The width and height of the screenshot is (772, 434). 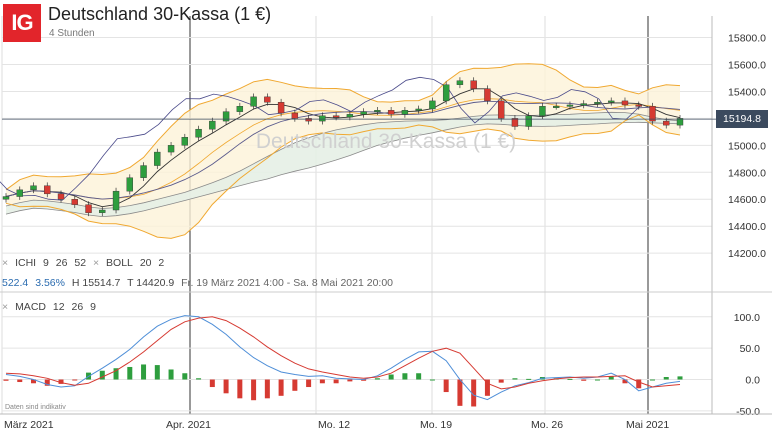 I want to click on ichi-label: ICHI, so click(x=26, y=263).